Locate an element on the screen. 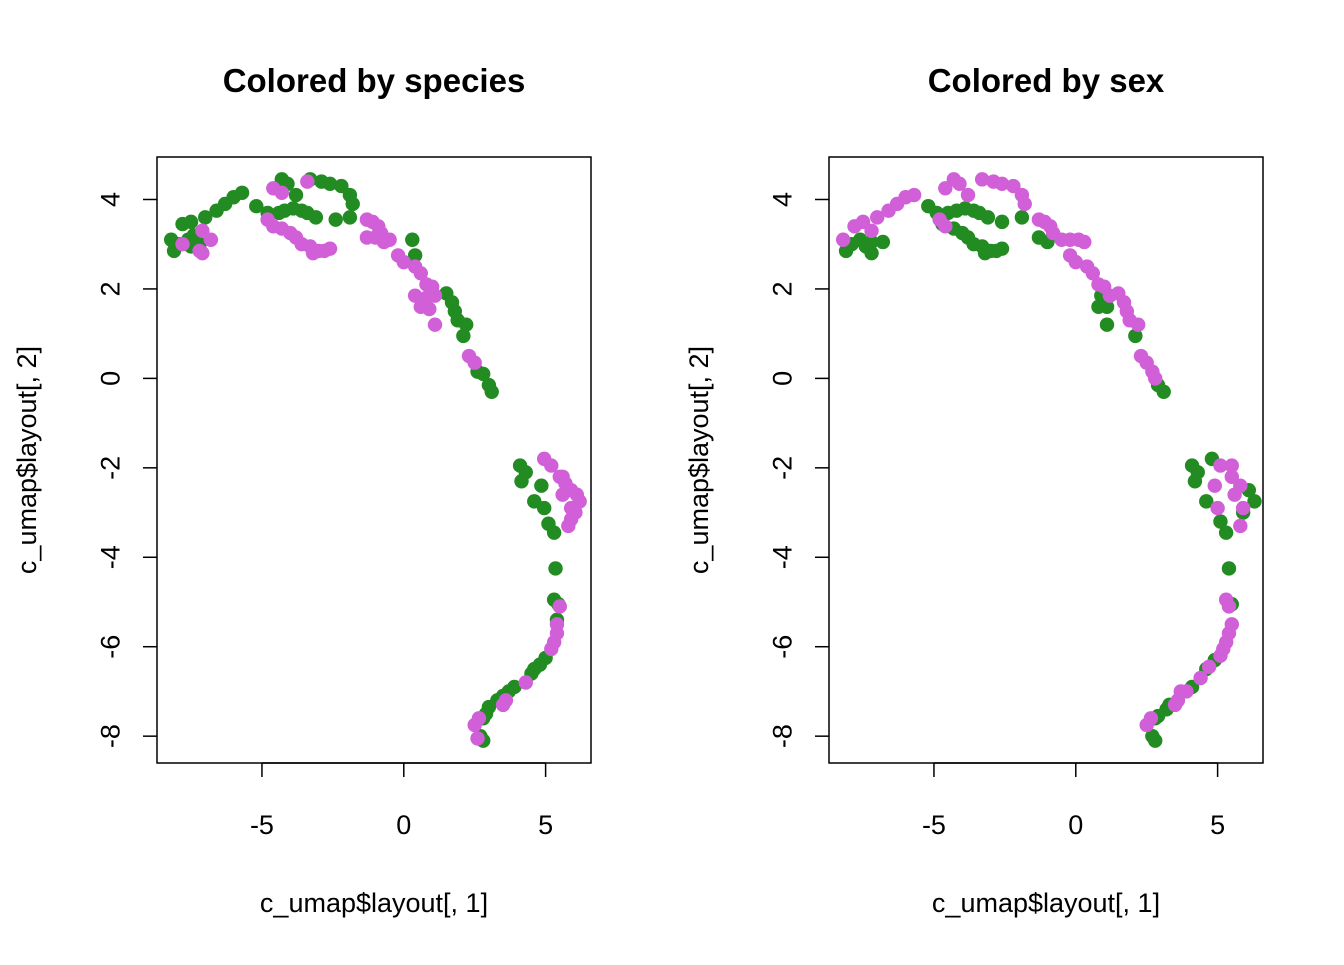 The image size is (1344, 965). y-axis-label: c_umap$layout[, 2] is located at coordinates (27, 460).